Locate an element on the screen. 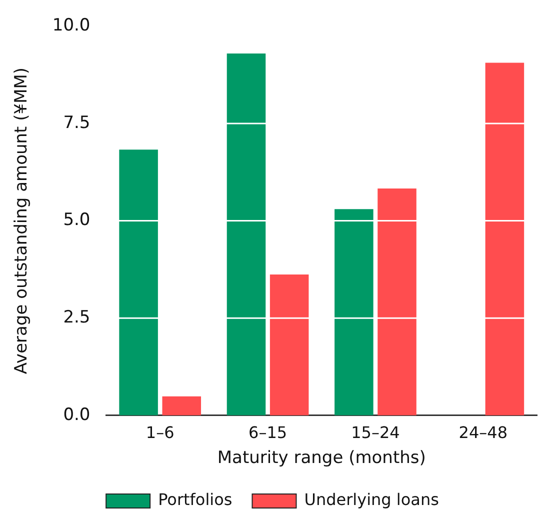 This screenshot has height=527, width=555. y-tick-label: 0.0 is located at coordinates (76, 414).